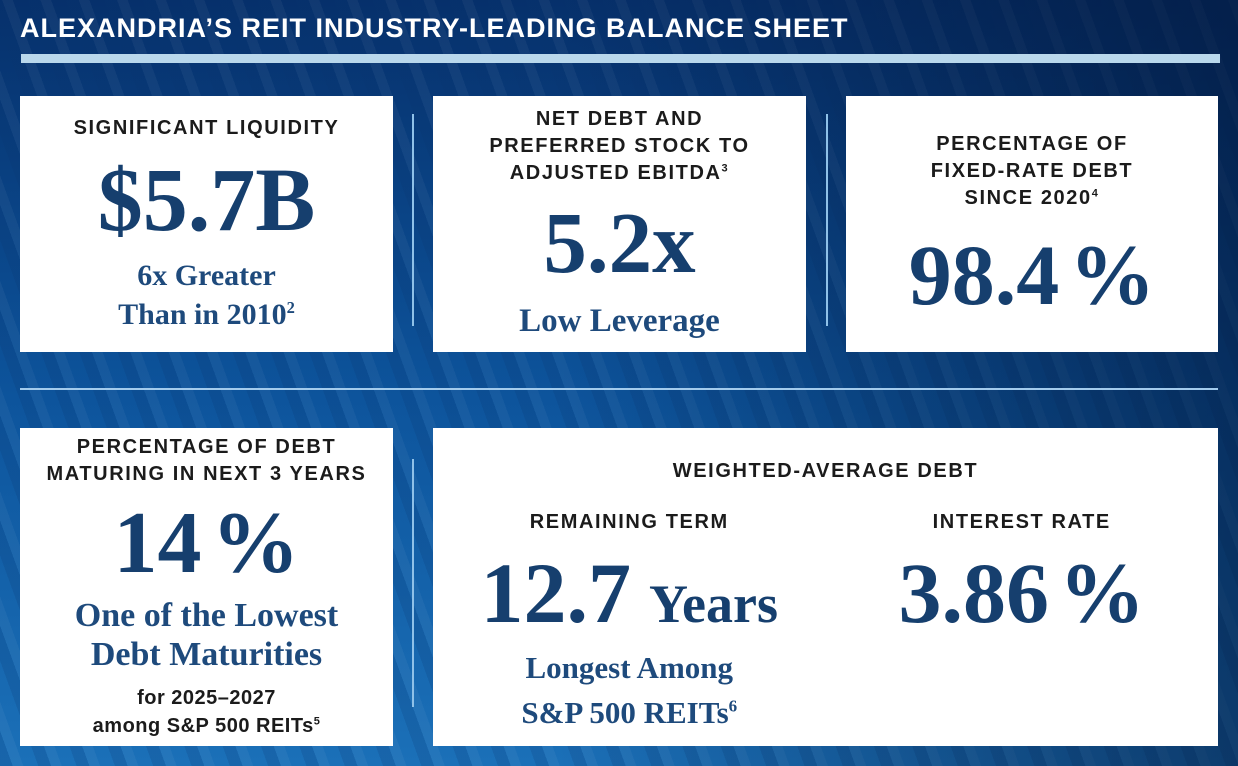 This screenshot has height=766, width=1238. Describe the element at coordinates (1095, 192) in the screenshot. I see `footnote-4: 4` at that location.